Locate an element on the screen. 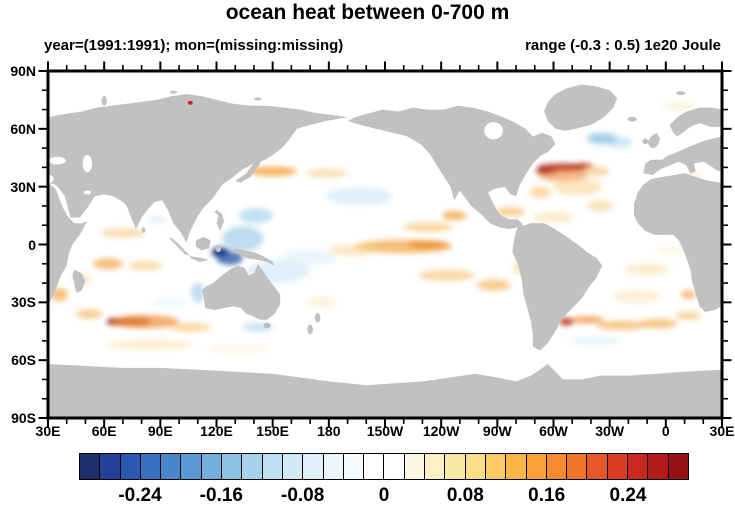 The width and height of the screenshot is (735, 510). x-tick-label-90W-8: 90W is located at coordinates (497, 431).